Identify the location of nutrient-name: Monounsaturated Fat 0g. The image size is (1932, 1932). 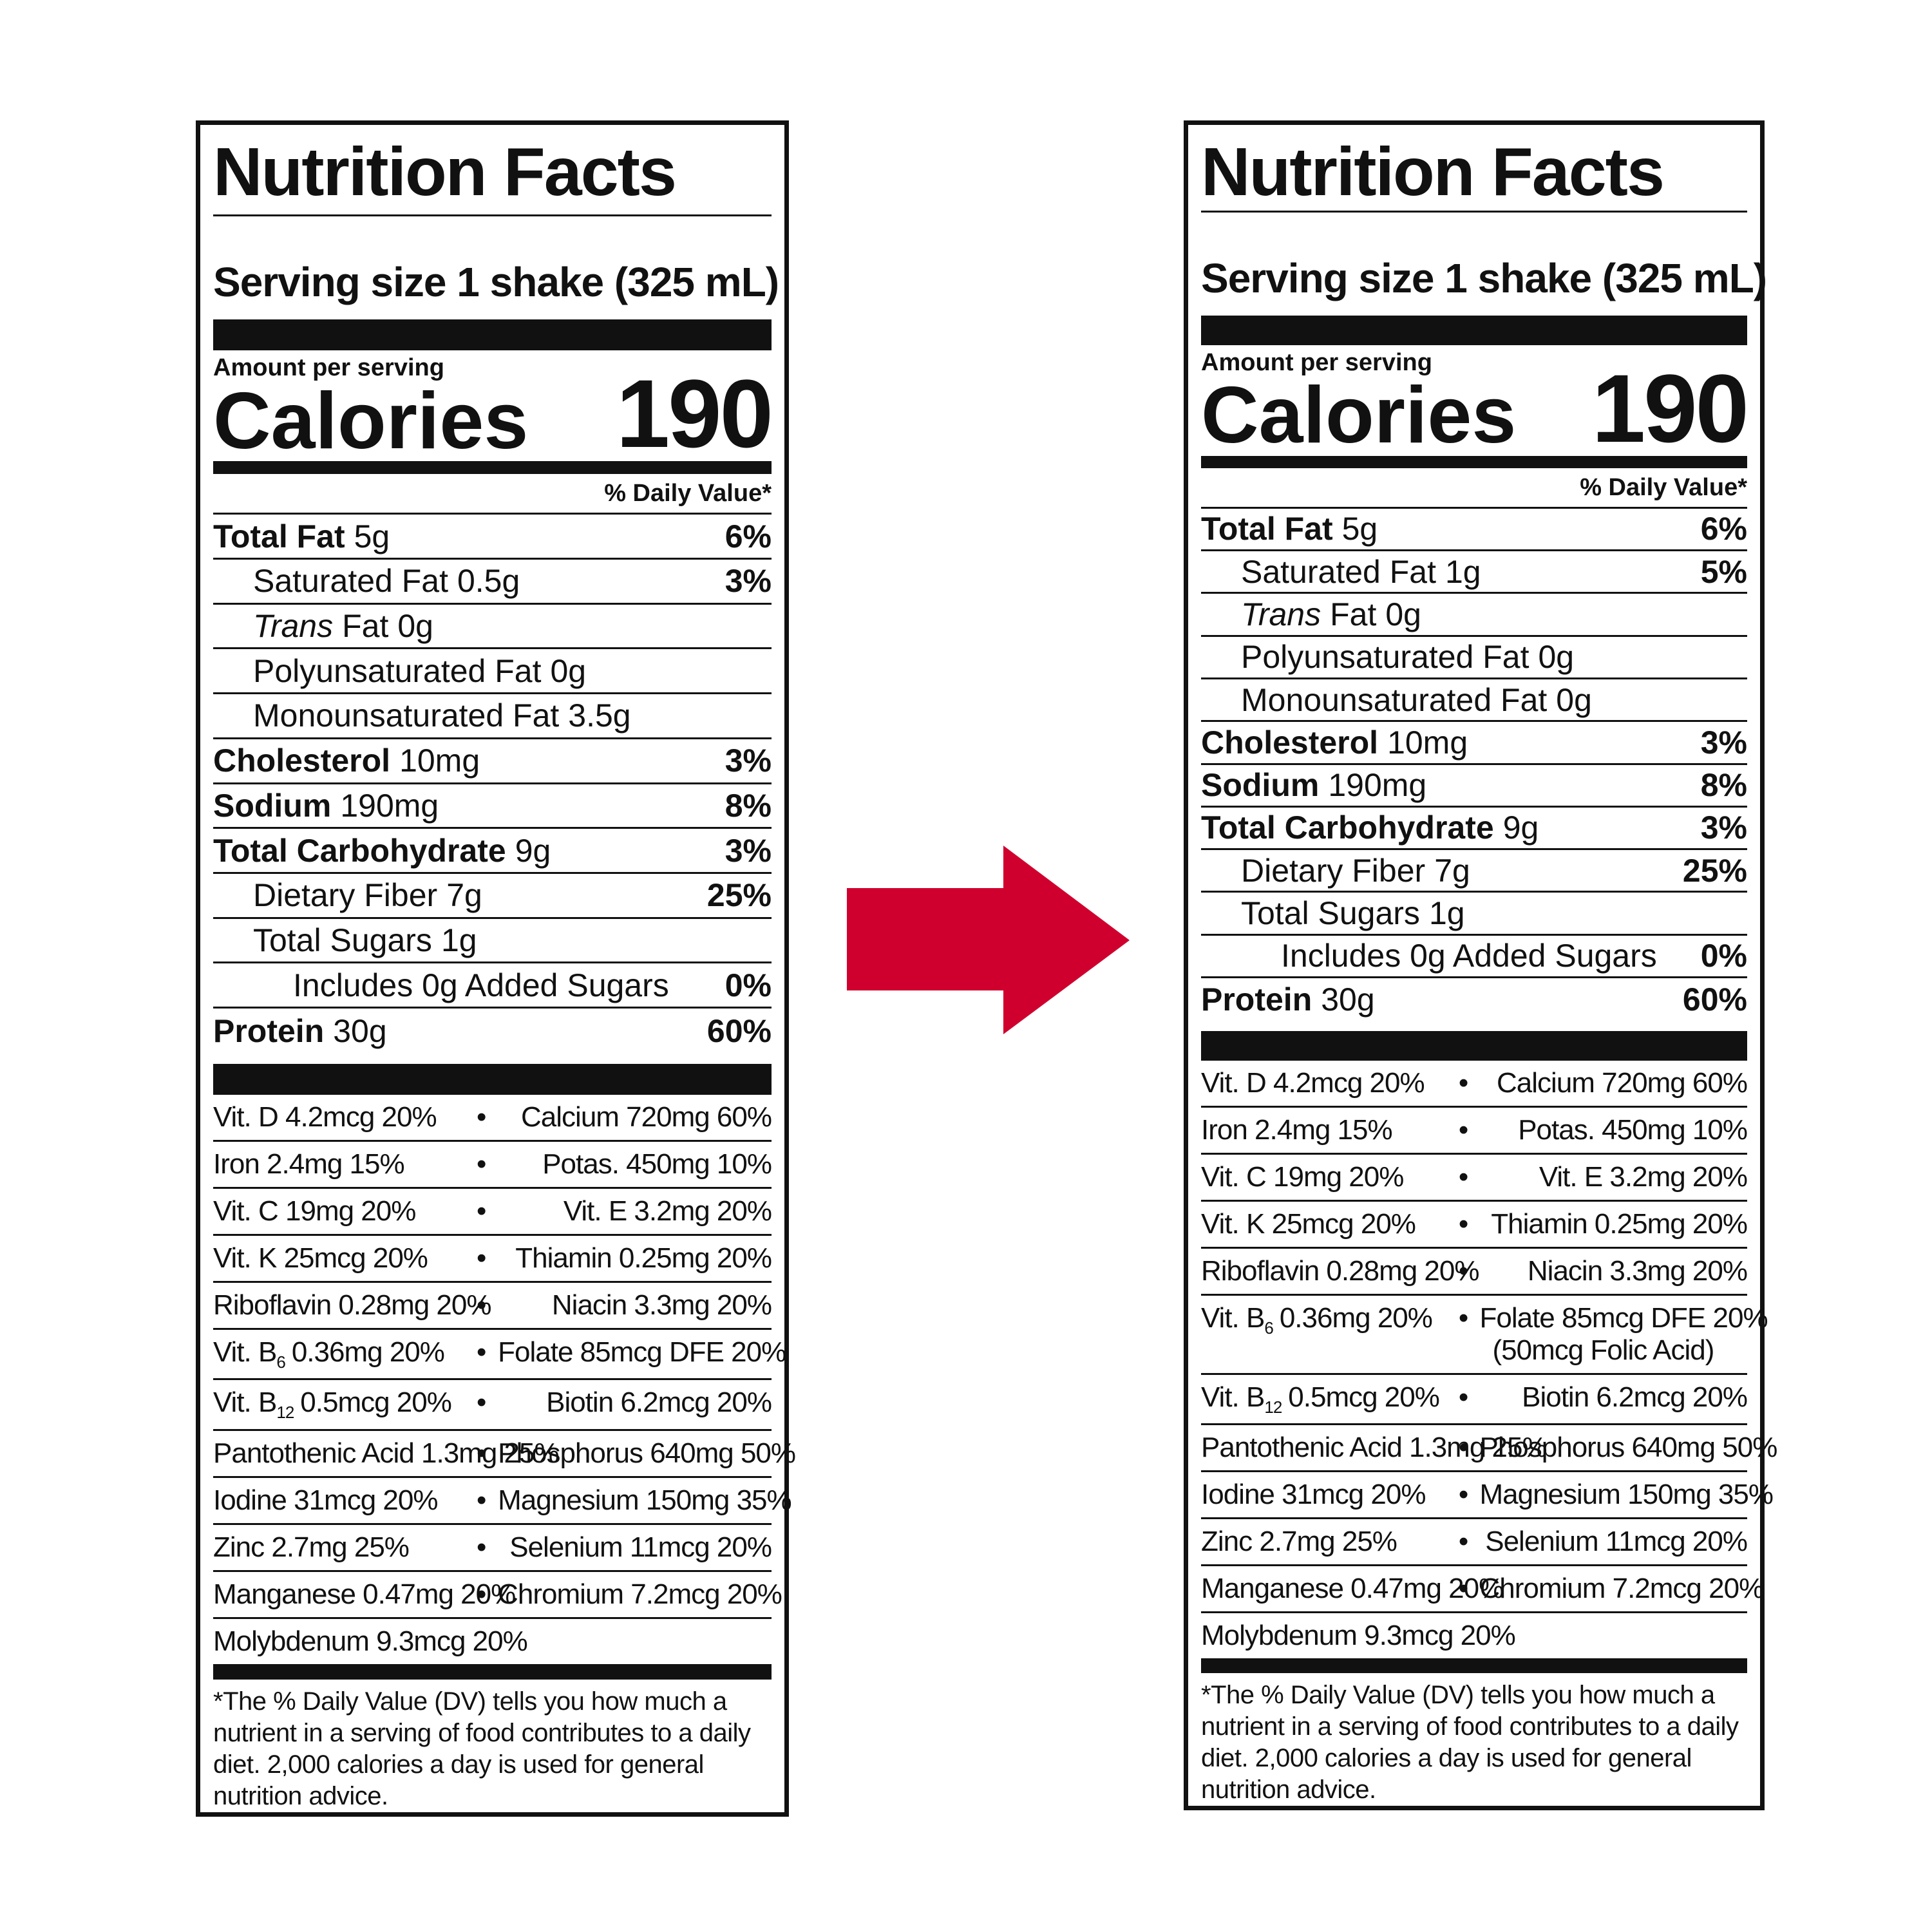
(1416, 700).